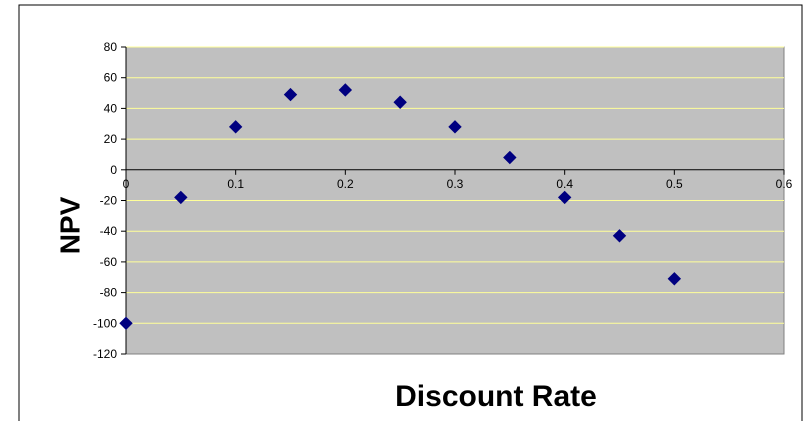 Image resolution: width=807 pixels, height=421 pixels. Describe the element at coordinates (784, 184) in the screenshot. I see `x-tick-label: 0.6` at that location.